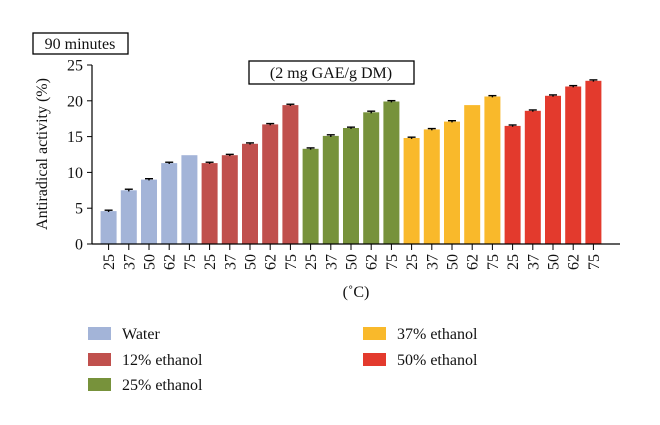  I want to click on legend-item: 12% ethanol, so click(145, 360).